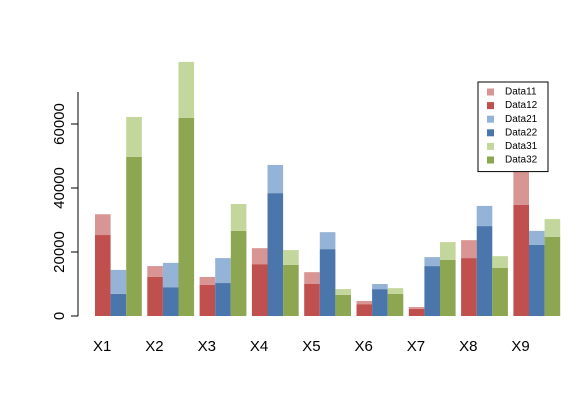 The height and width of the screenshot is (414, 587). I want to click on x-tick-label: X7, so click(416, 346).